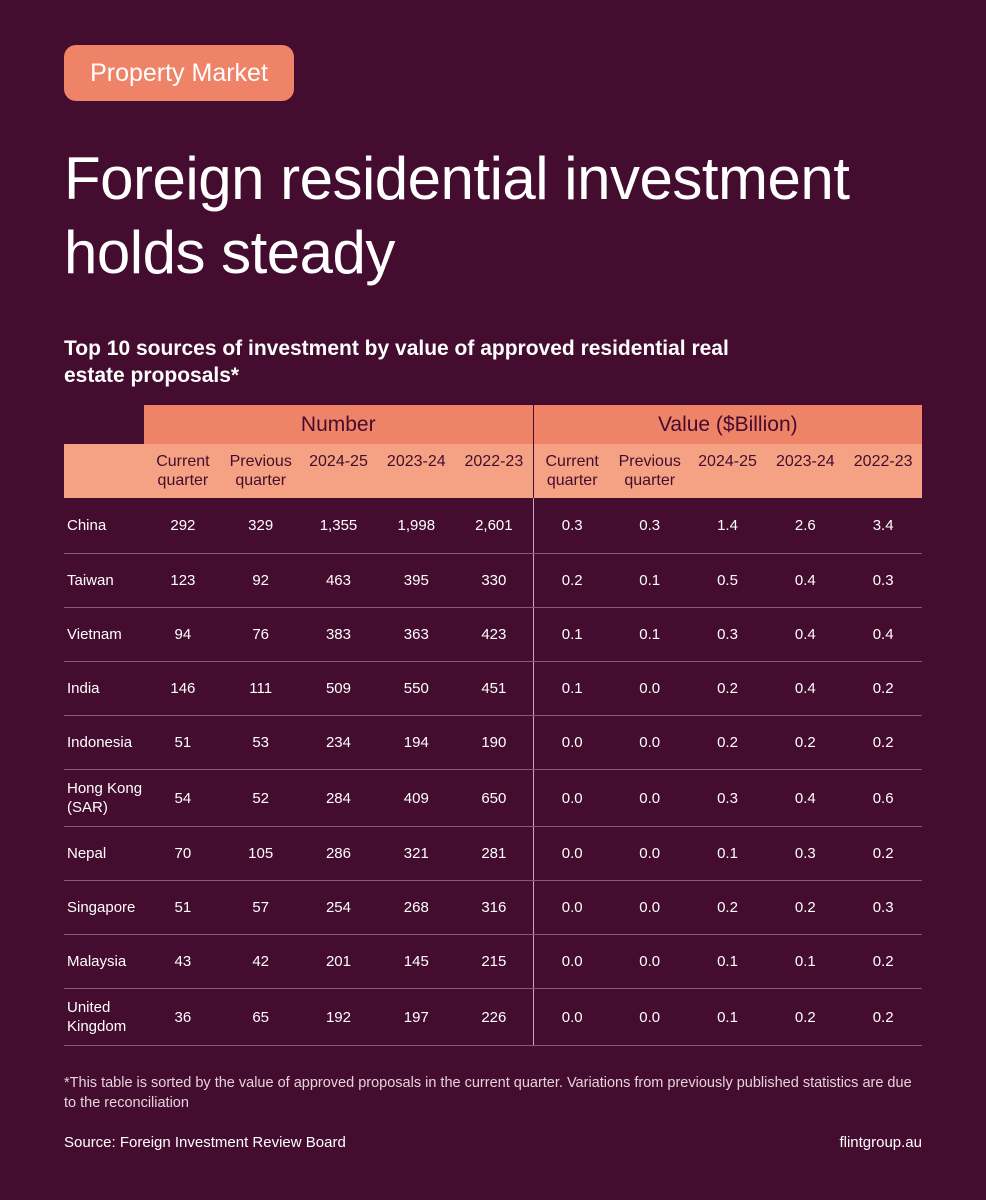  What do you see at coordinates (416, 798) in the screenshot?
I see `cell-number: 409` at bounding box center [416, 798].